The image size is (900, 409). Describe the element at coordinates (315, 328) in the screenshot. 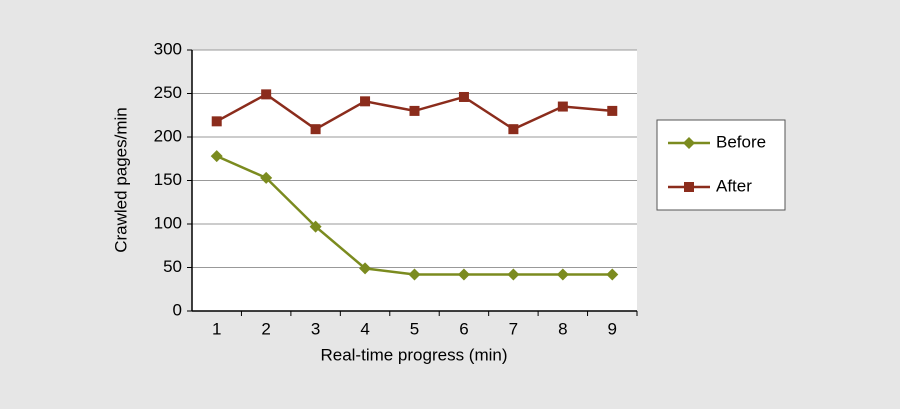

I see `x-tick-label: 3` at that location.